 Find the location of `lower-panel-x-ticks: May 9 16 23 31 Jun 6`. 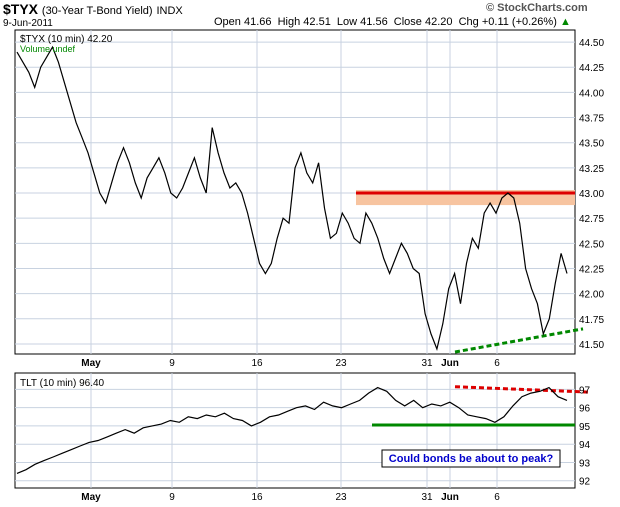

lower-panel-x-ticks: May 9 16 23 31 Jun 6 is located at coordinates (290, 497).